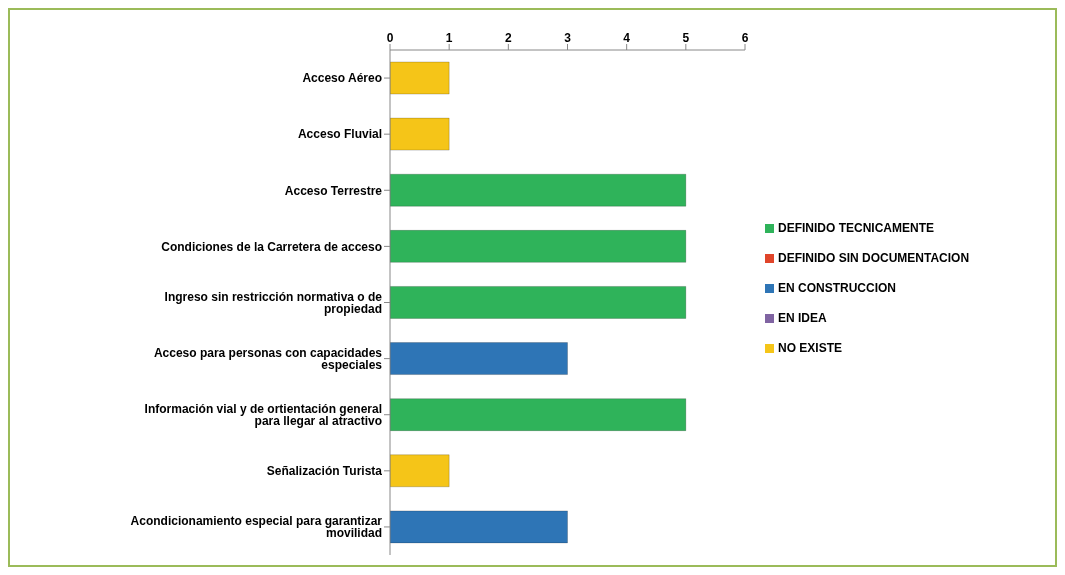  Describe the element at coordinates (339, 134) in the screenshot. I see `y-tick-label: Acceso Fluvial` at that location.